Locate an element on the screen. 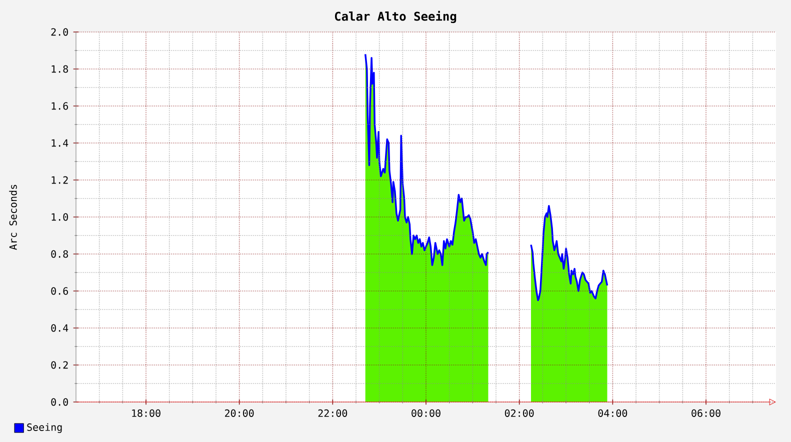 The height and width of the screenshot is (442, 791). x-tick-label: 22:00 is located at coordinates (333, 413).